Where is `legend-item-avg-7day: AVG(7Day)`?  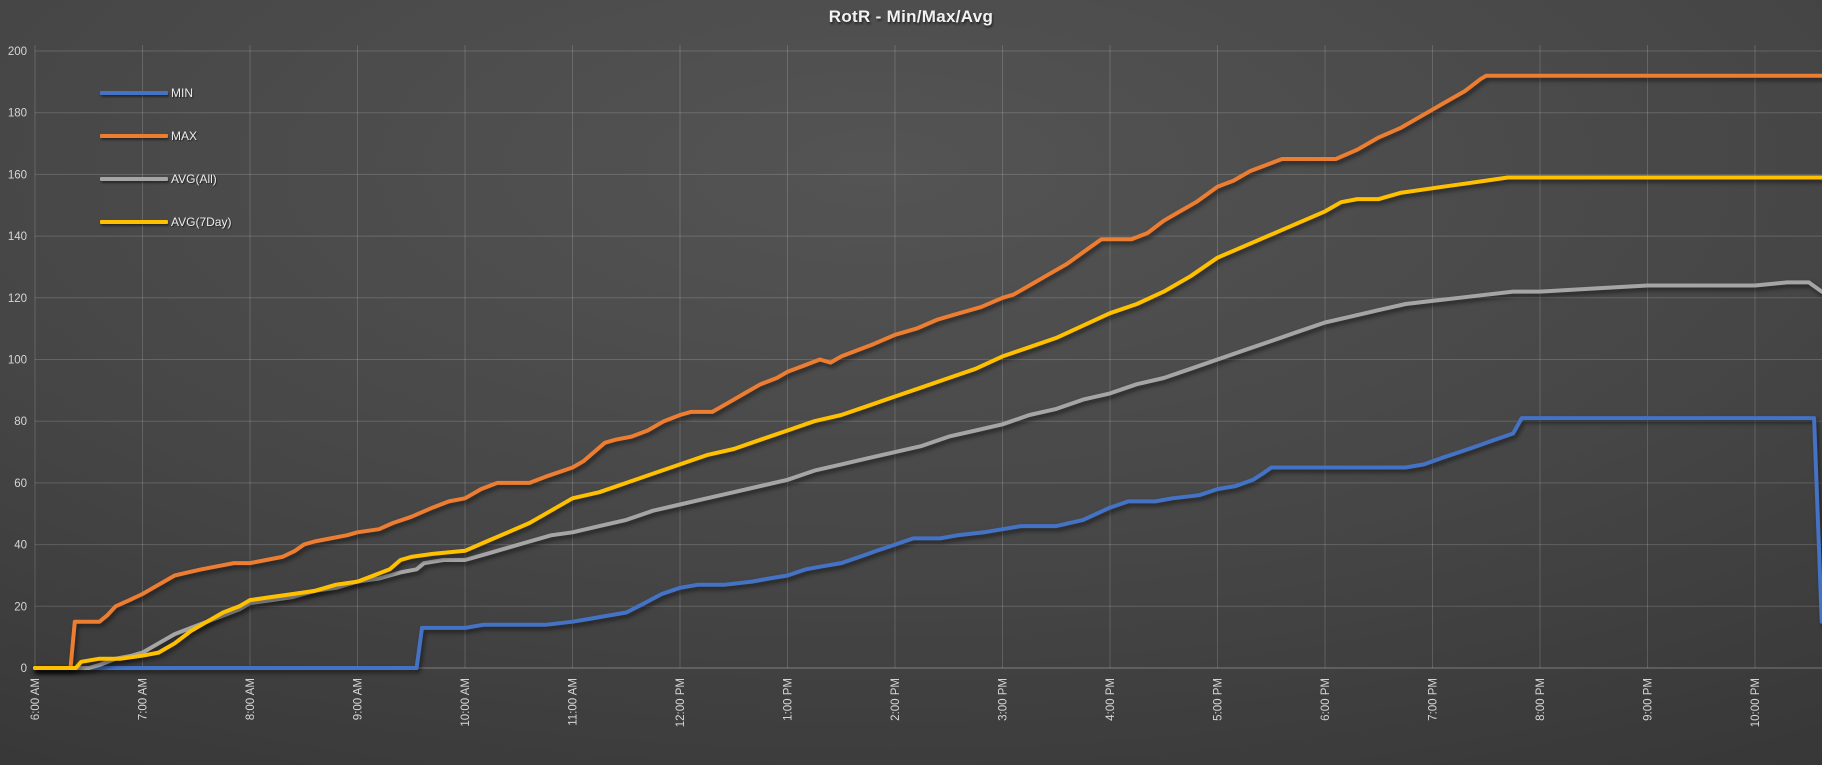 legend-item-avg-7day: AVG(7Day) is located at coordinates (165, 222).